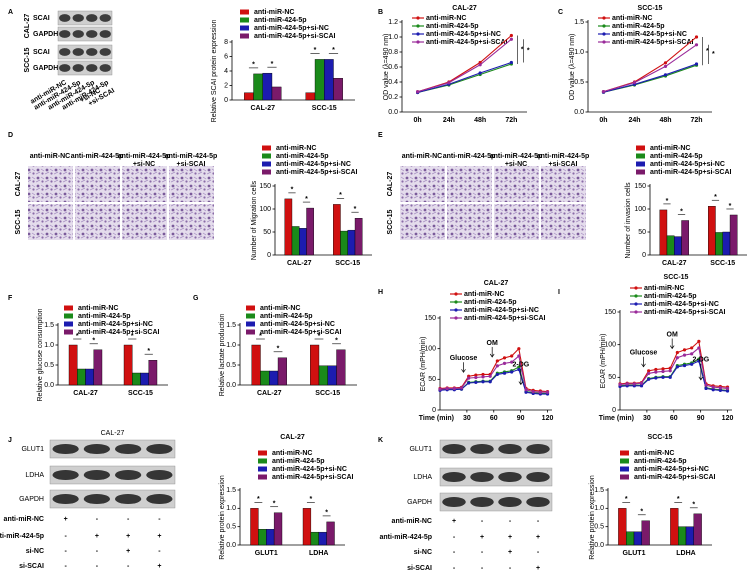 This screenshot has height=575, width=753. Describe the element at coordinates (665, 120) in the screenshot. I see `x-tick-label: 48h` at that location.